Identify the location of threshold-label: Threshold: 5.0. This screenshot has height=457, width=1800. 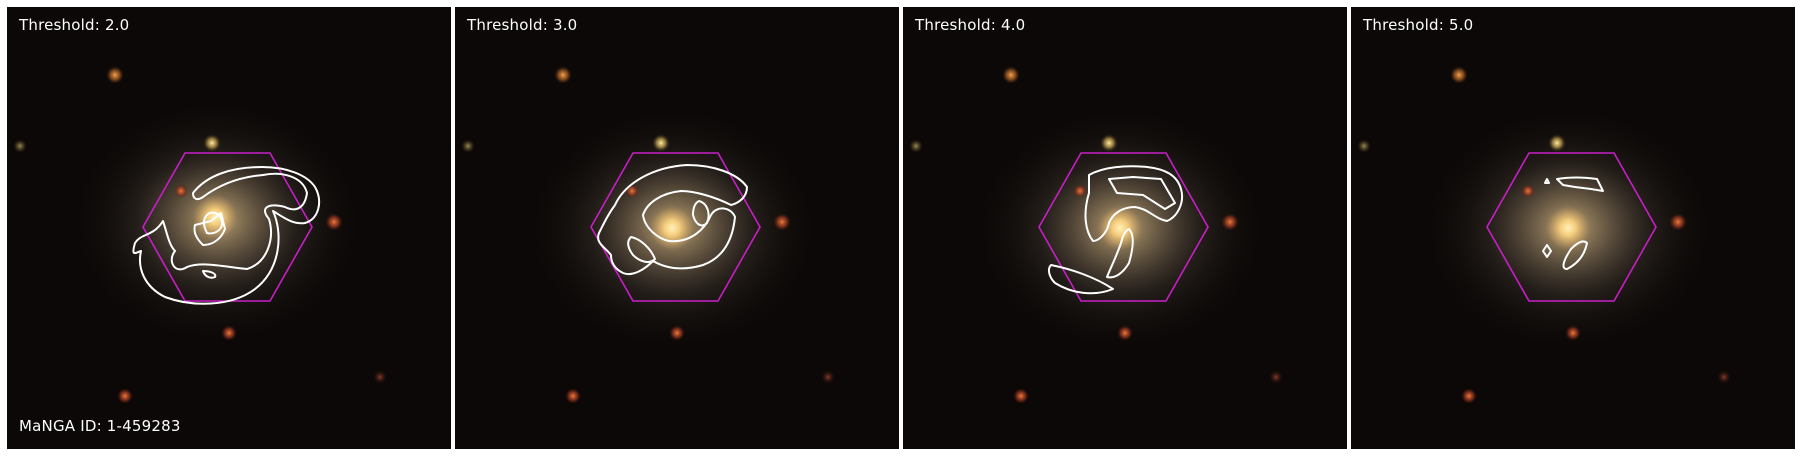
(1418, 25).